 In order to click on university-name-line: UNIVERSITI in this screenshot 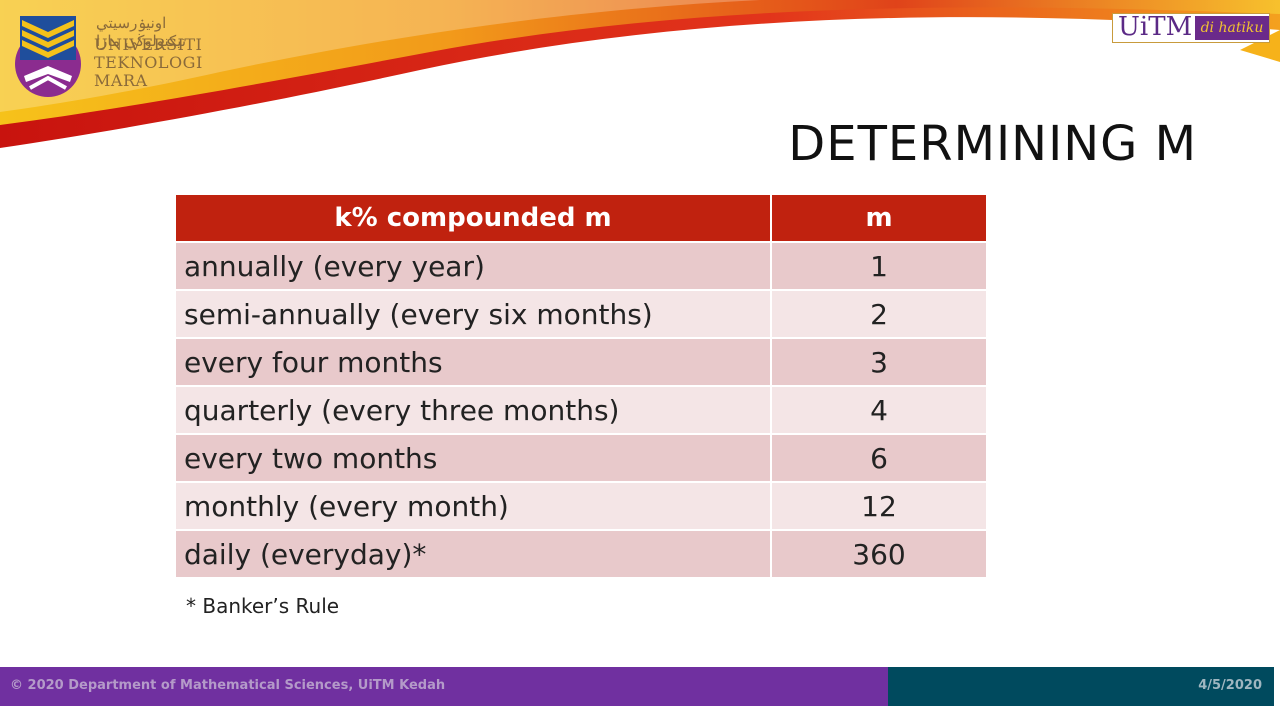, I will do `click(148, 44)`.